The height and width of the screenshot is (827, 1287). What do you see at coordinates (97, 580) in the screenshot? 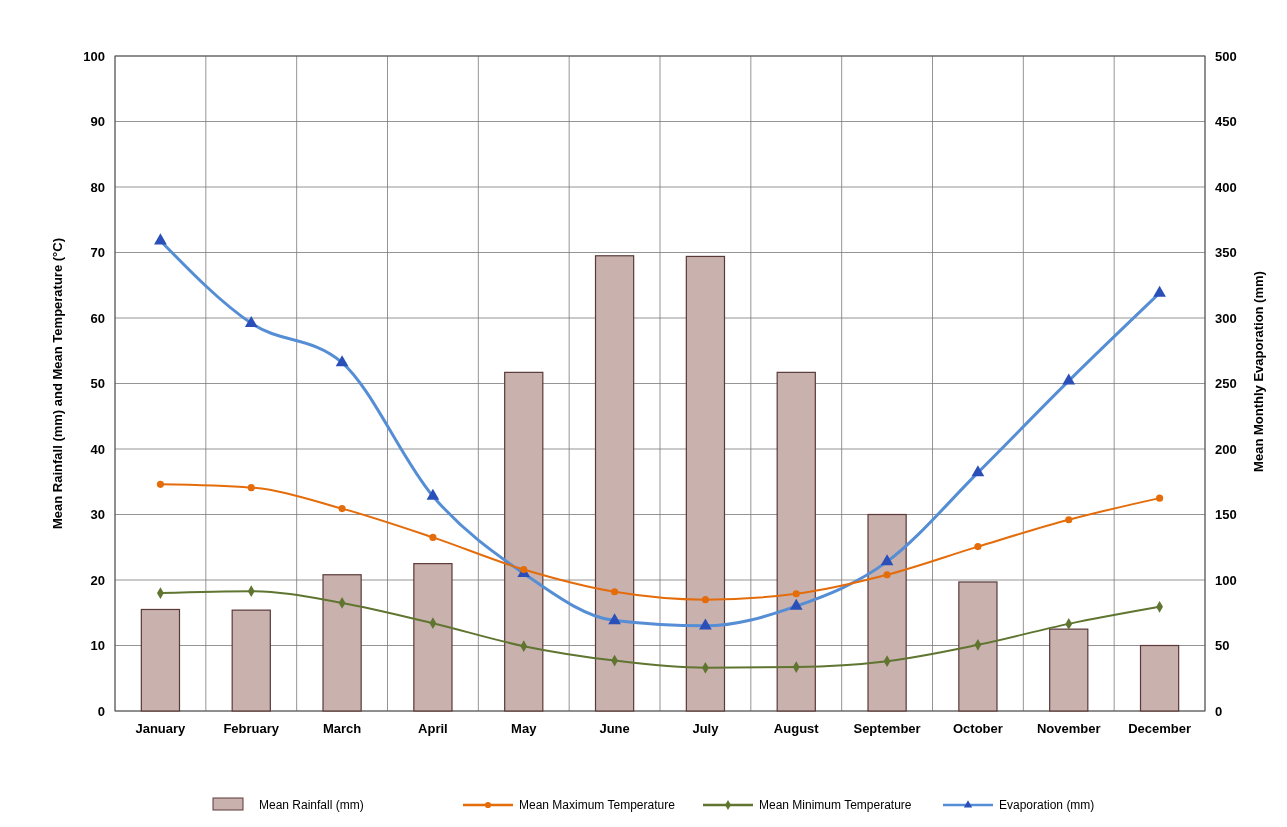
I see `y-tick-label: 20` at bounding box center [97, 580].